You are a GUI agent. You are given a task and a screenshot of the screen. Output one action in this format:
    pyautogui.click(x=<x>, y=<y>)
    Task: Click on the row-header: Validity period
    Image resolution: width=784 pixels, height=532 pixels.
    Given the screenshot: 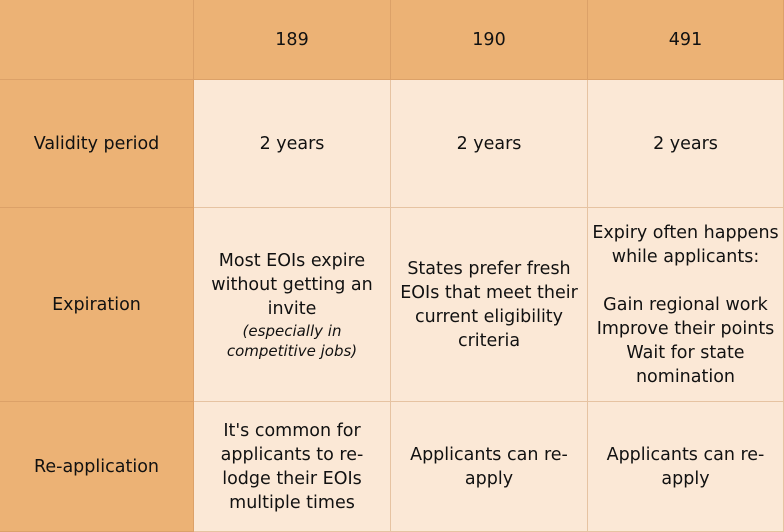 What is the action you would take?
    pyautogui.click(x=97, y=144)
    